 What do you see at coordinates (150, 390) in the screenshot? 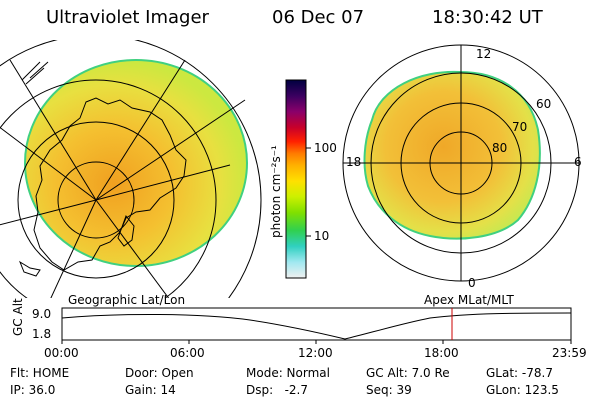
I see `status-gain: Gain: 14` at bounding box center [150, 390].